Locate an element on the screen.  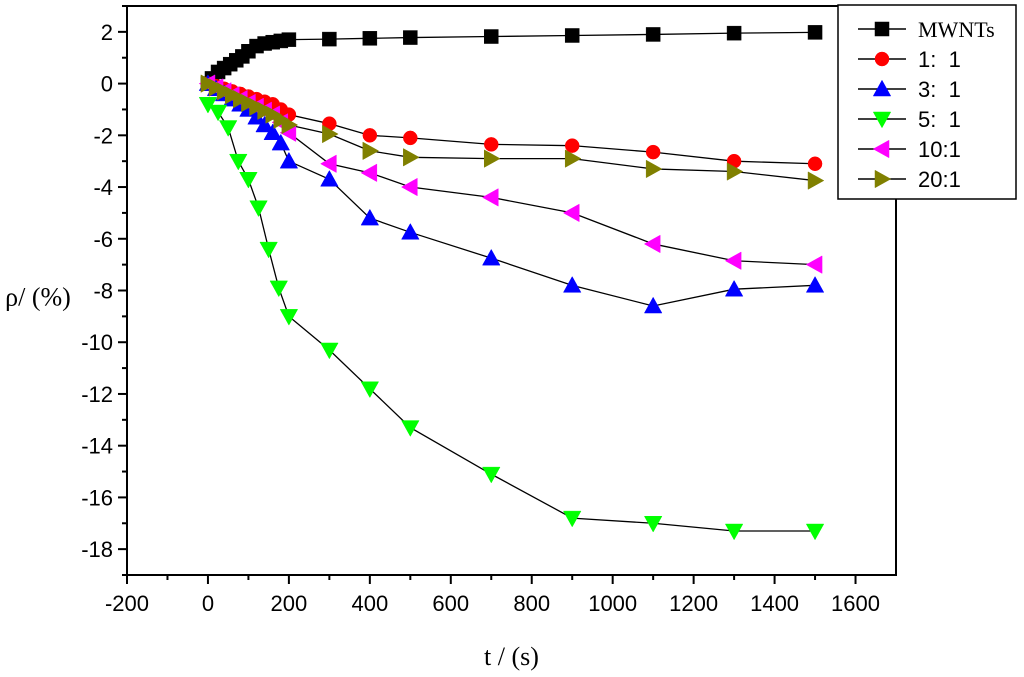
x-tick-label: 1000 is located at coordinates (612, 603).